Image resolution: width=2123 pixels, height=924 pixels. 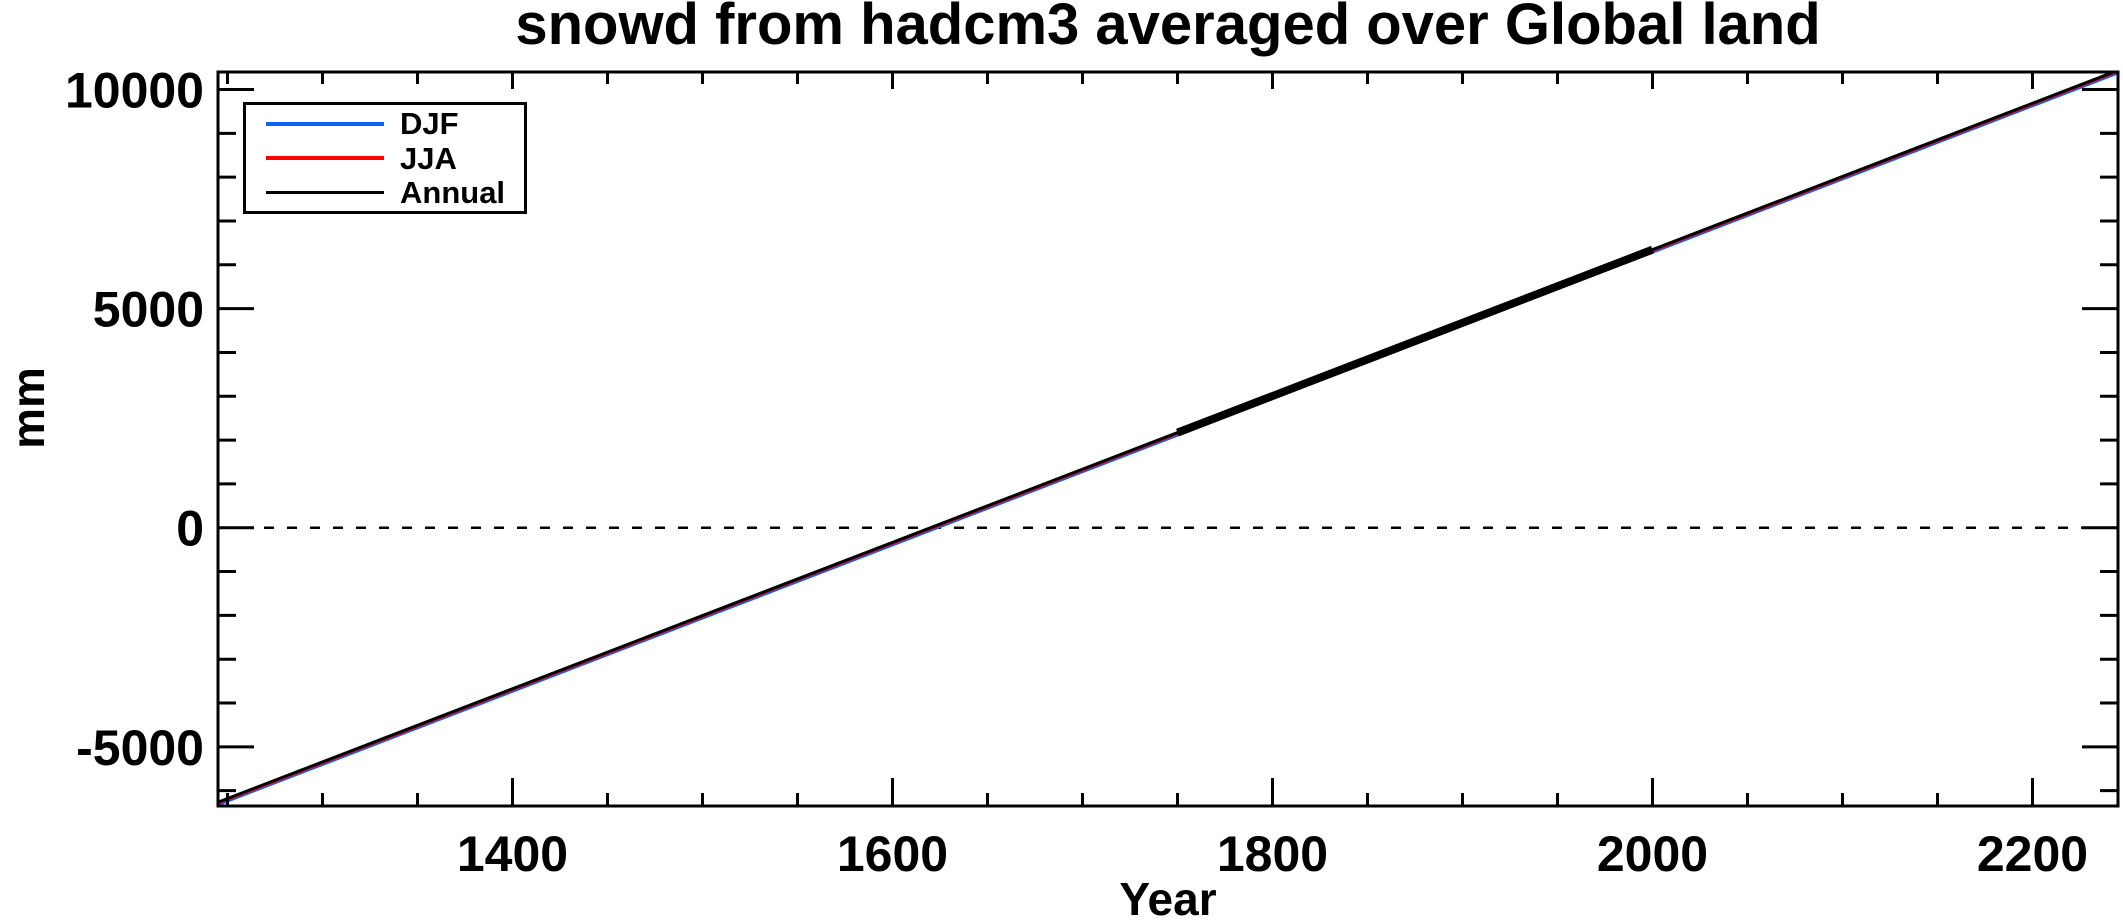 I want to click on legend-label: Annual, so click(x=453, y=192).